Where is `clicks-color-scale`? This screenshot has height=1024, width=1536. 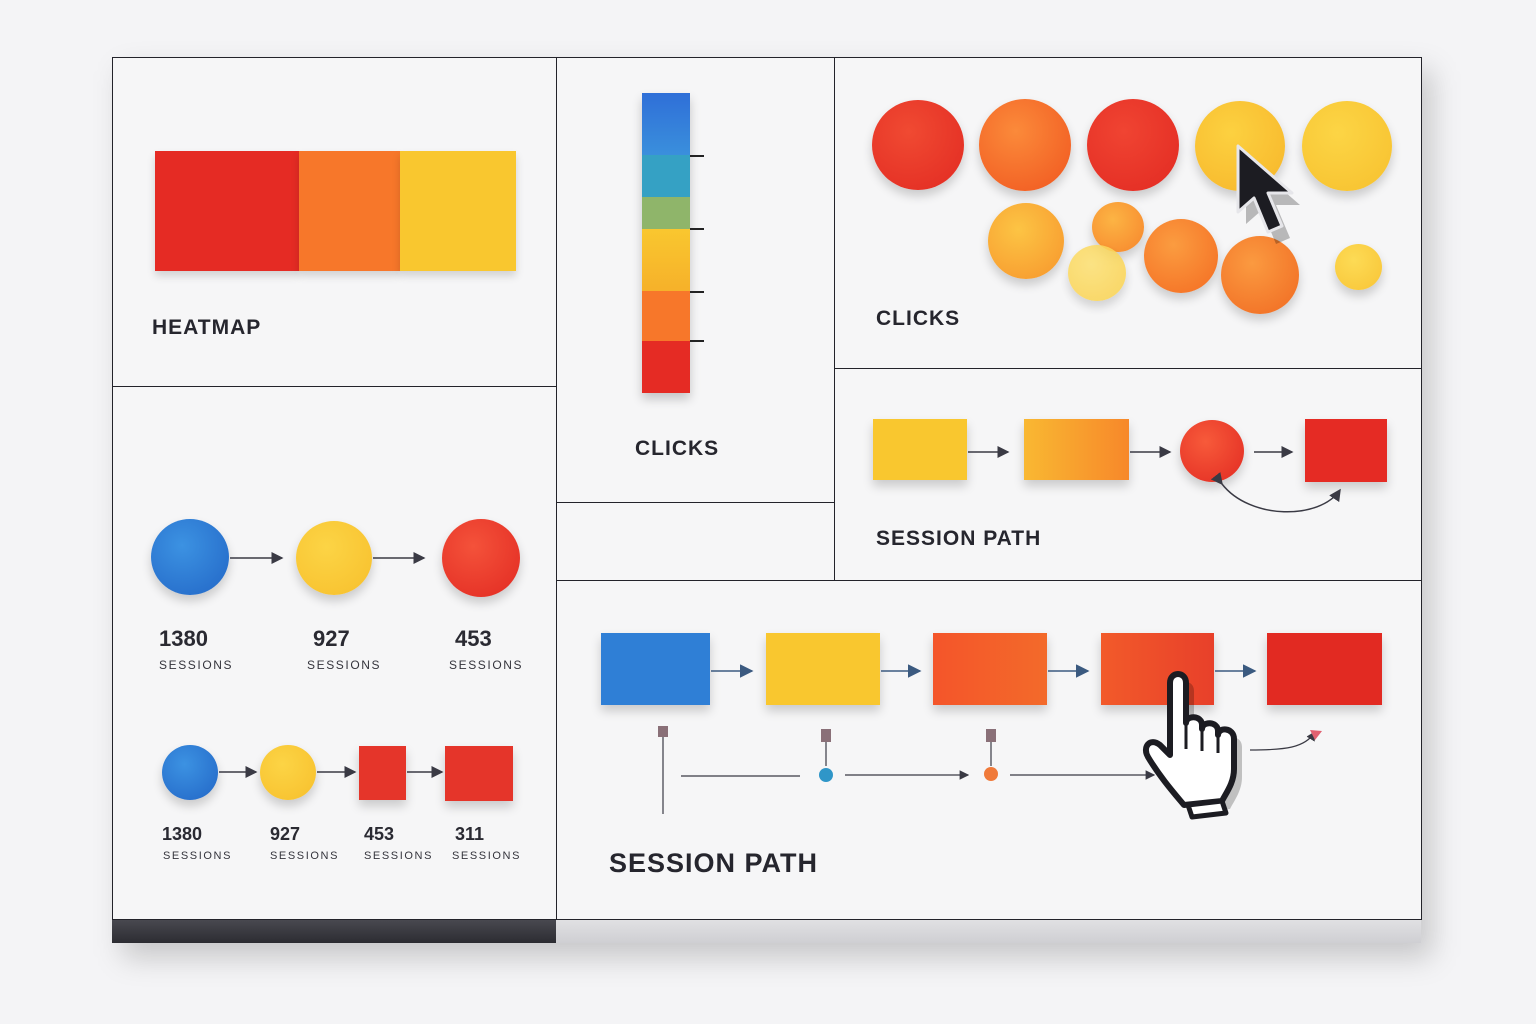 clicks-color-scale is located at coordinates (666, 243).